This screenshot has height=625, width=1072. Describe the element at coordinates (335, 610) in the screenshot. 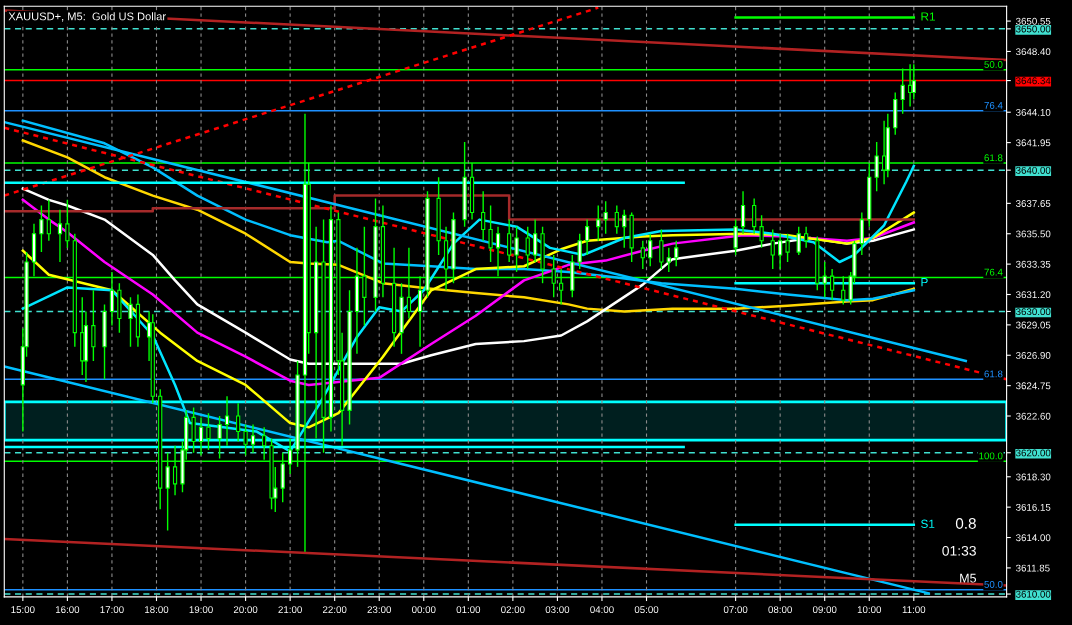

I see `x-tick-label: 22:00` at that location.